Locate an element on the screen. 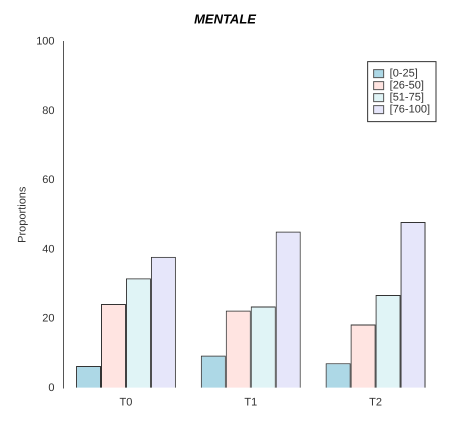 This screenshot has width=450, height=425. legend-label: [76-100] is located at coordinates (410, 110).